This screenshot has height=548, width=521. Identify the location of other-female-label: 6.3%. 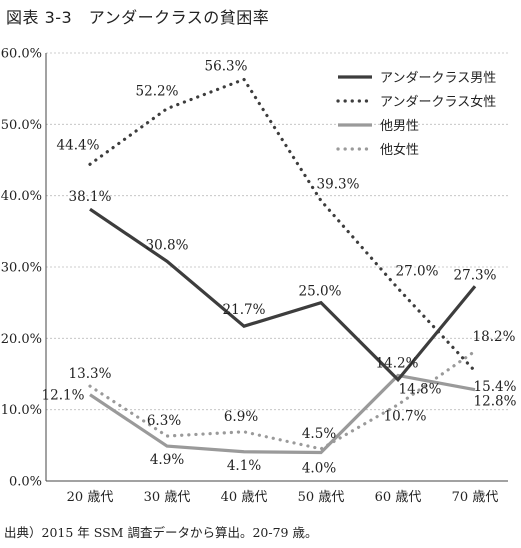
(164, 421).